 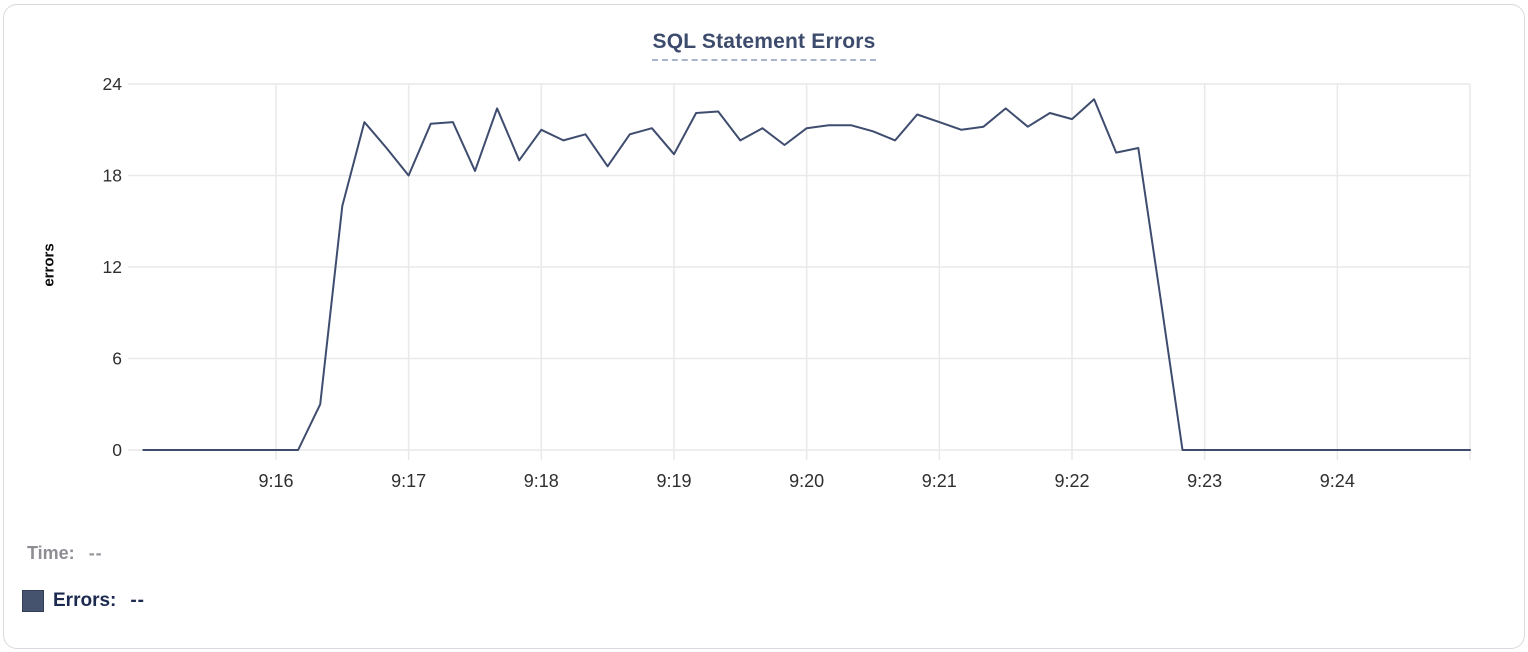 I want to click on y-tick-label: 12, so click(x=112, y=267).